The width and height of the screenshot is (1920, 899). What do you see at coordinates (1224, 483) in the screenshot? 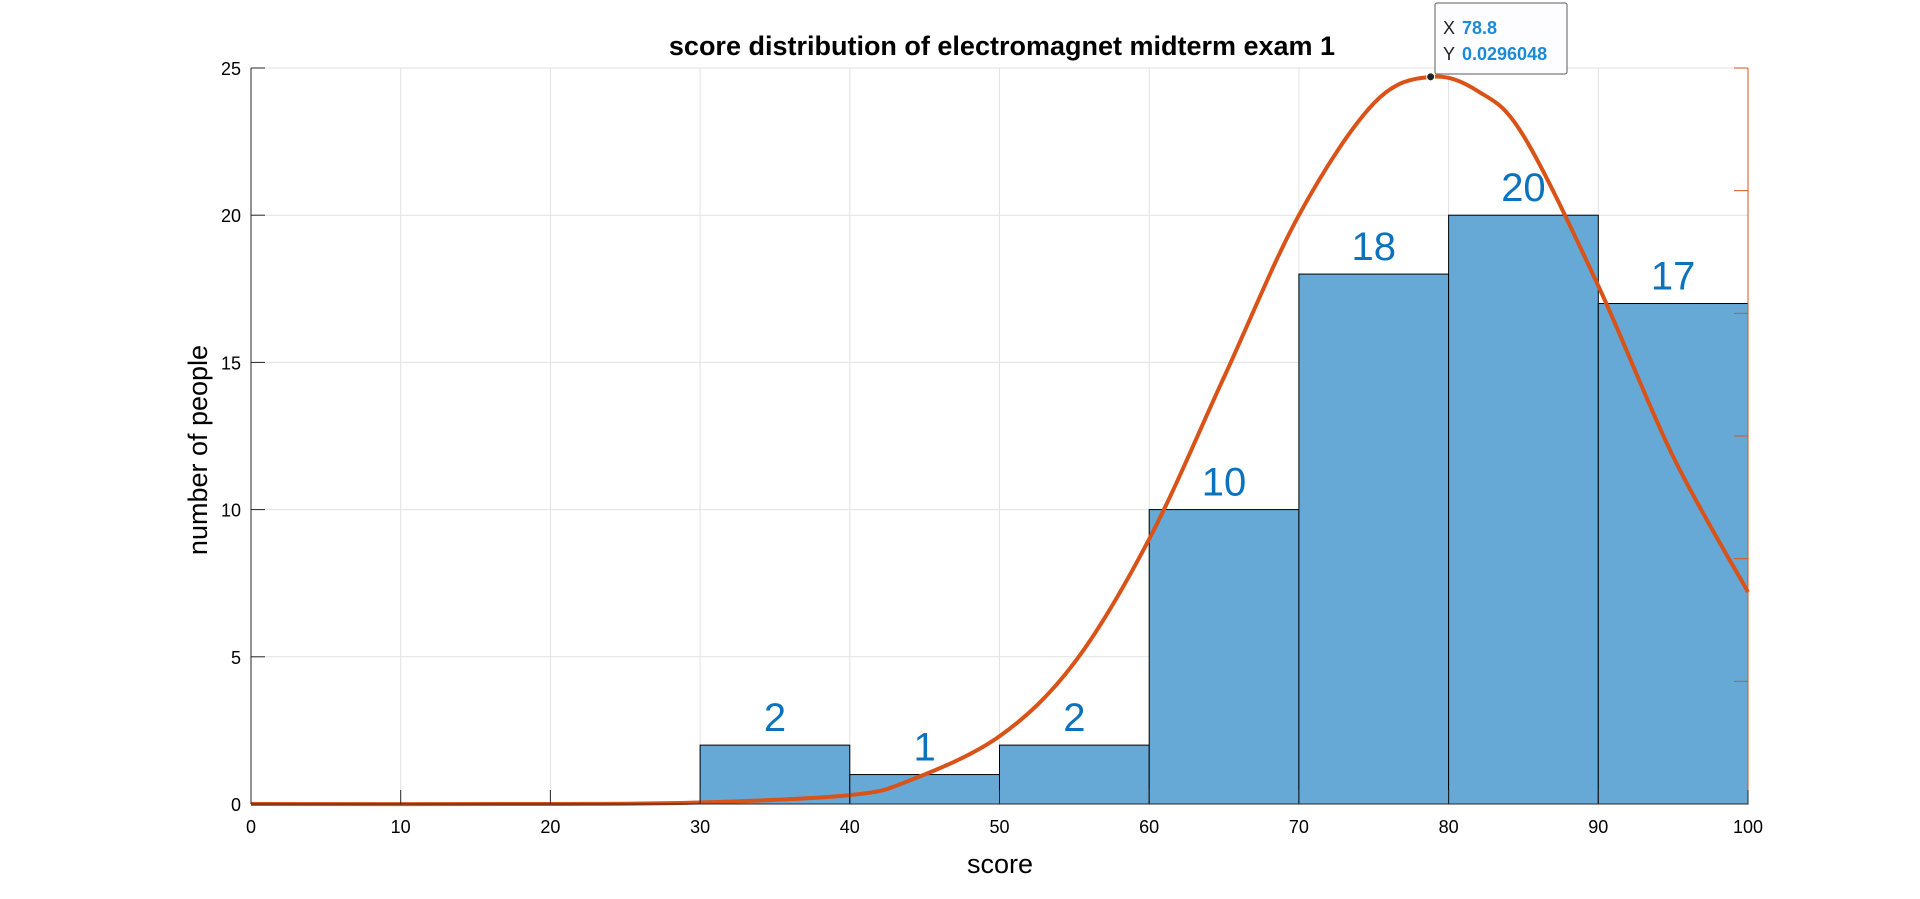
I see `bar-value-label: 10` at bounding box center [1224, 483].